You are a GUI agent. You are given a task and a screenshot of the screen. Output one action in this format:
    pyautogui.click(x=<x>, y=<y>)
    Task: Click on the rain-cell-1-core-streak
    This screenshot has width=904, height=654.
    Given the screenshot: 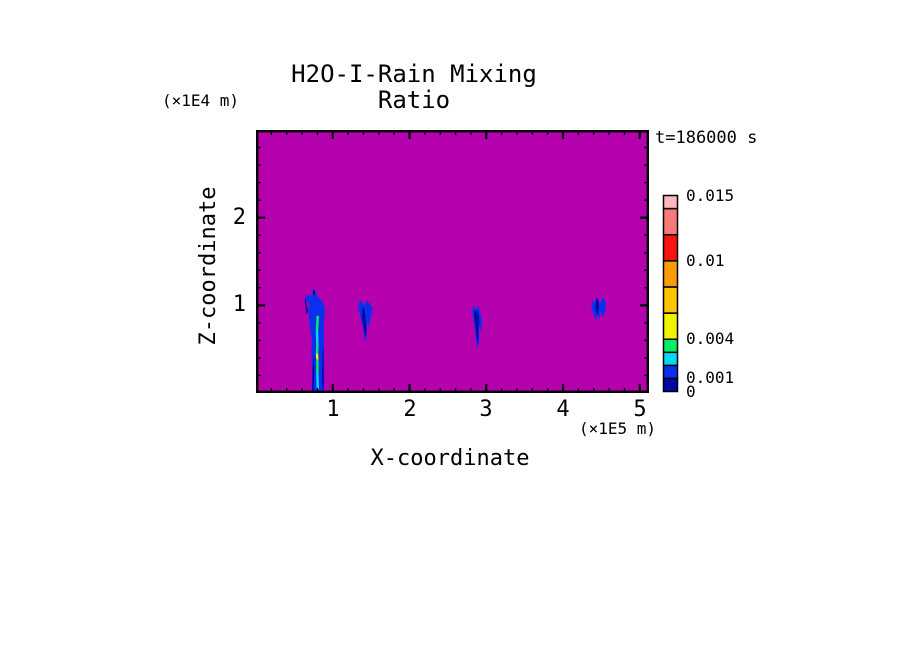 What is the action you would take?
    pyautogui.click(x=317, y=322)
    